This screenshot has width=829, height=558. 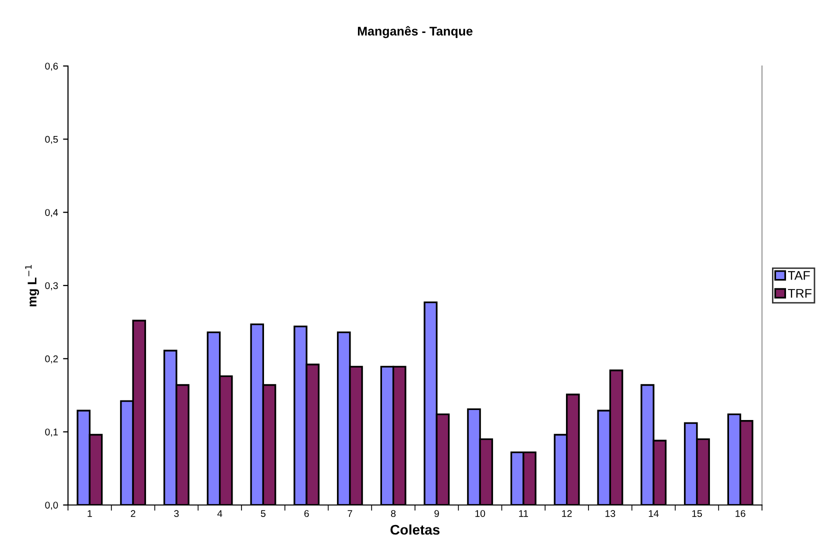 I want to click on x-tick-label: 1, so click(x=90, y=513).